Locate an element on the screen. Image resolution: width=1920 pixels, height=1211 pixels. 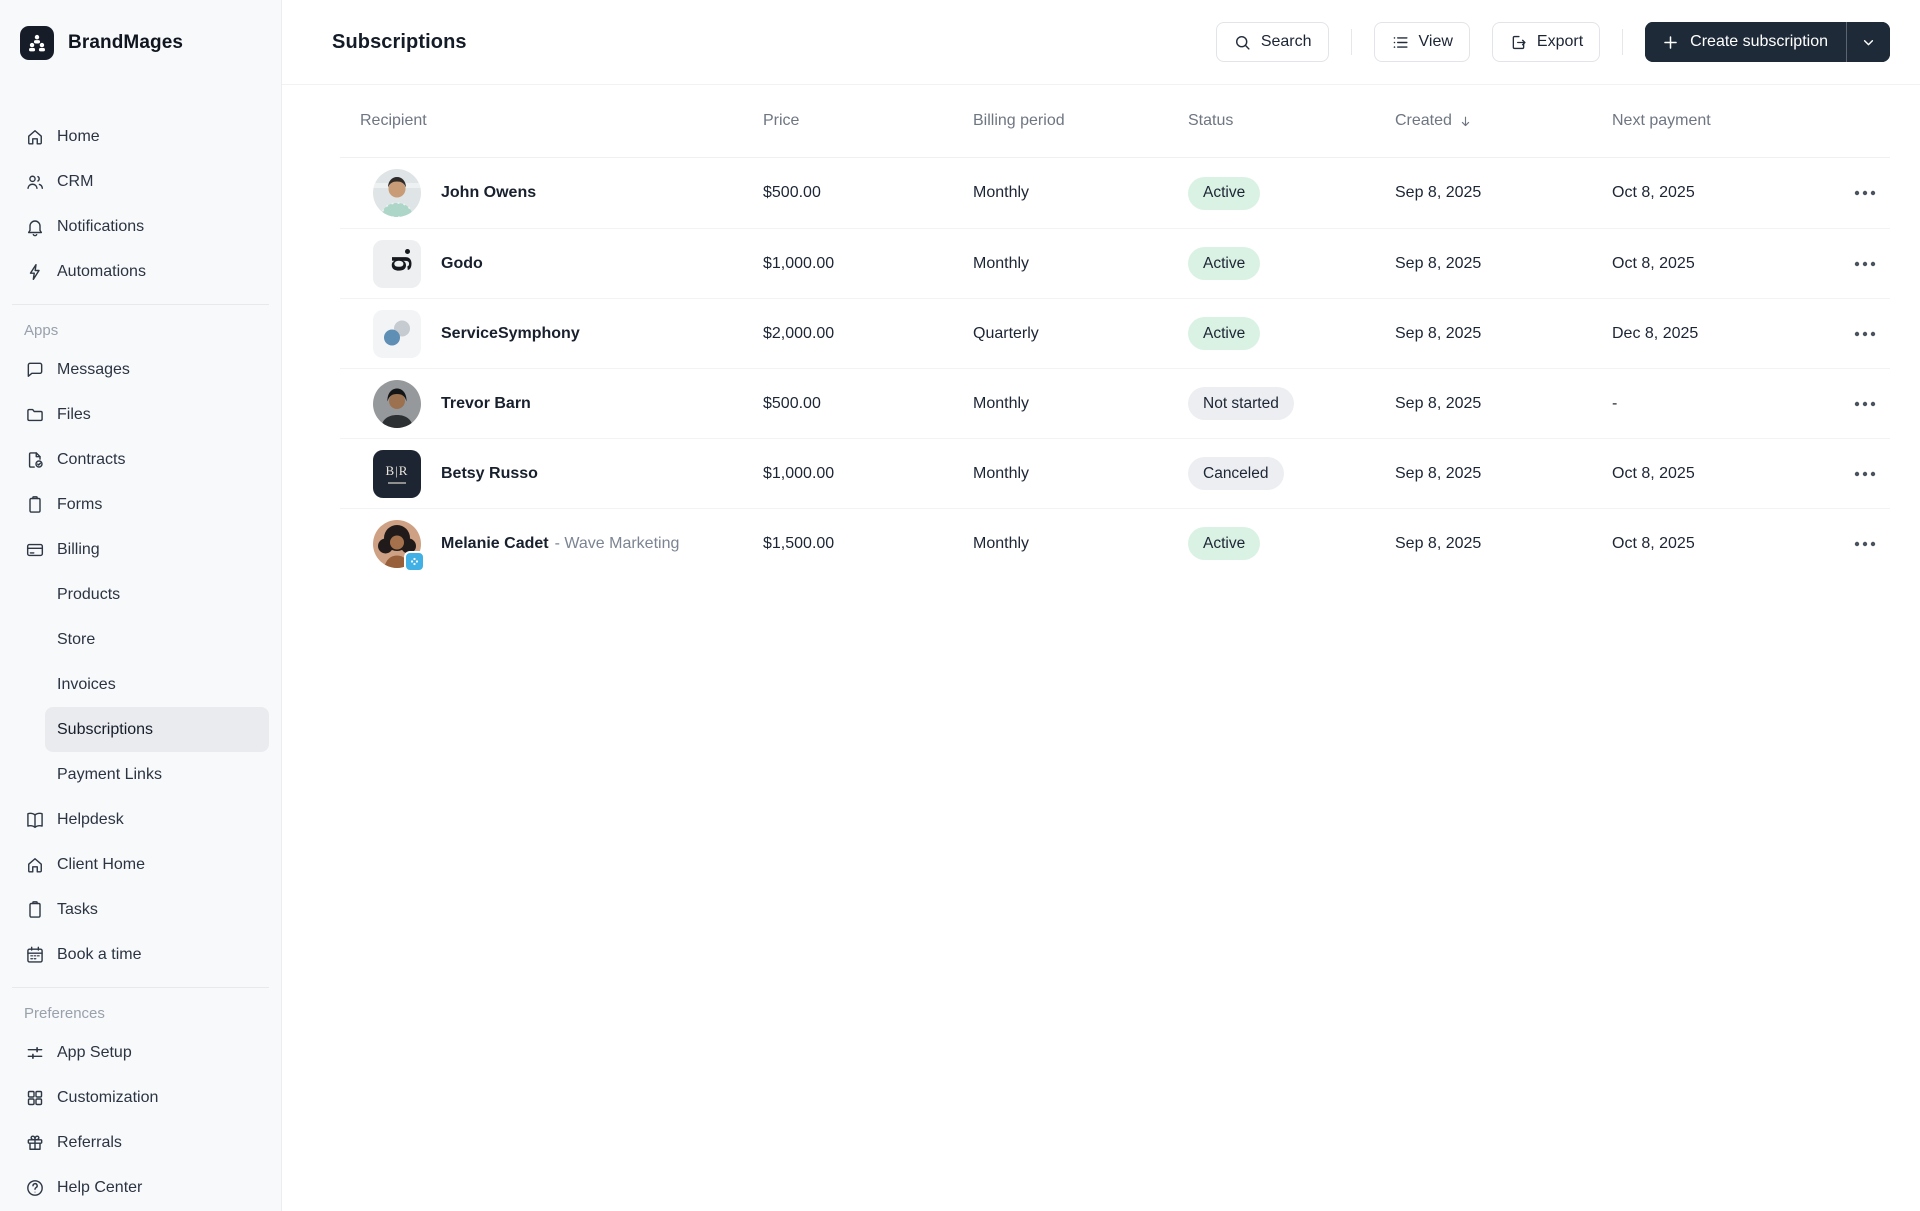
sidebar-item-app-setup: App Setup is located at coordinates (140, 1052).